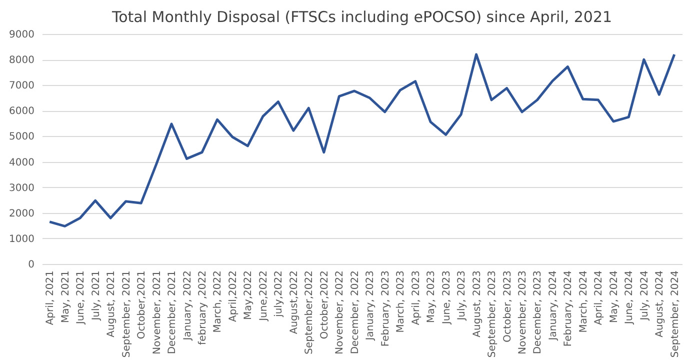  Describe the element at coordinates (386, 308) in the screenshot. I see `x-tick-label: February, 2023` at that location.